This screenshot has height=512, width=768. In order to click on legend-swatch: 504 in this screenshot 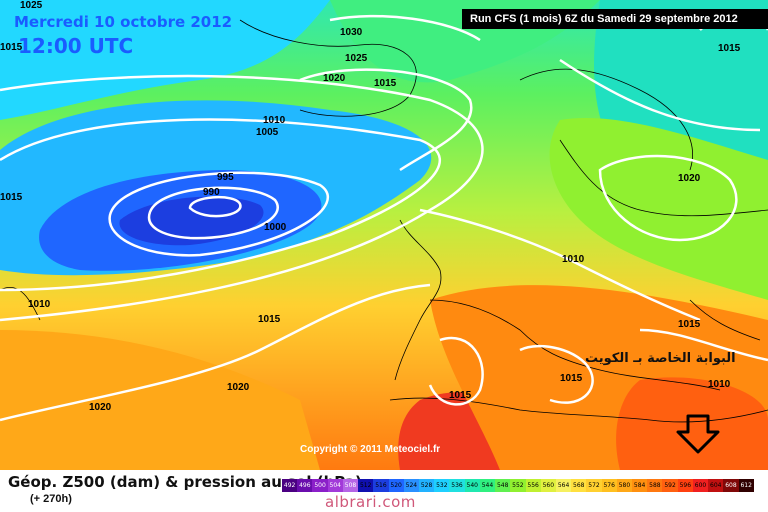, I will do `click(335, 485)`.